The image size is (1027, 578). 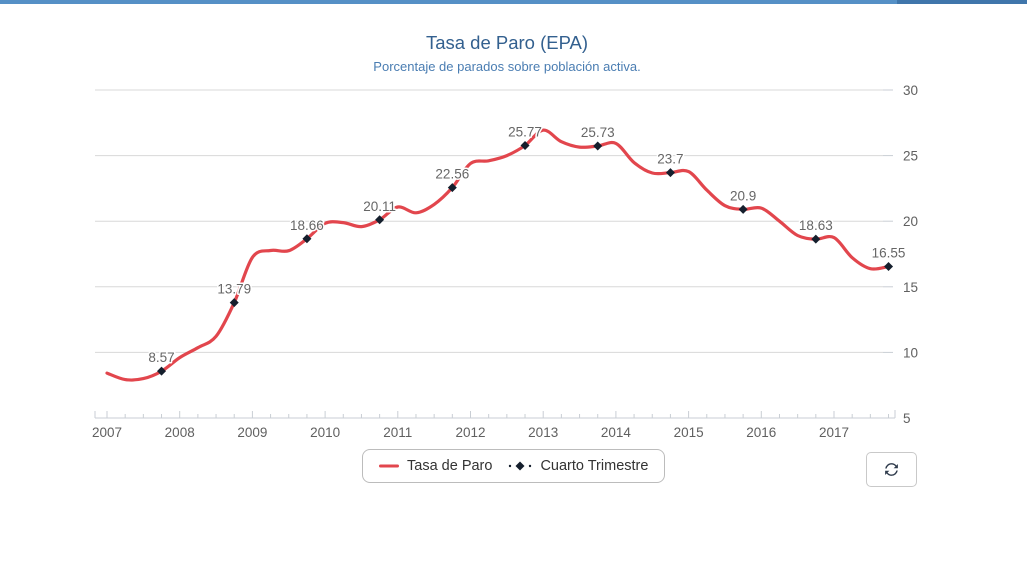 I want to click on q4-data-label: 25.73, so click(x=598, y=132).